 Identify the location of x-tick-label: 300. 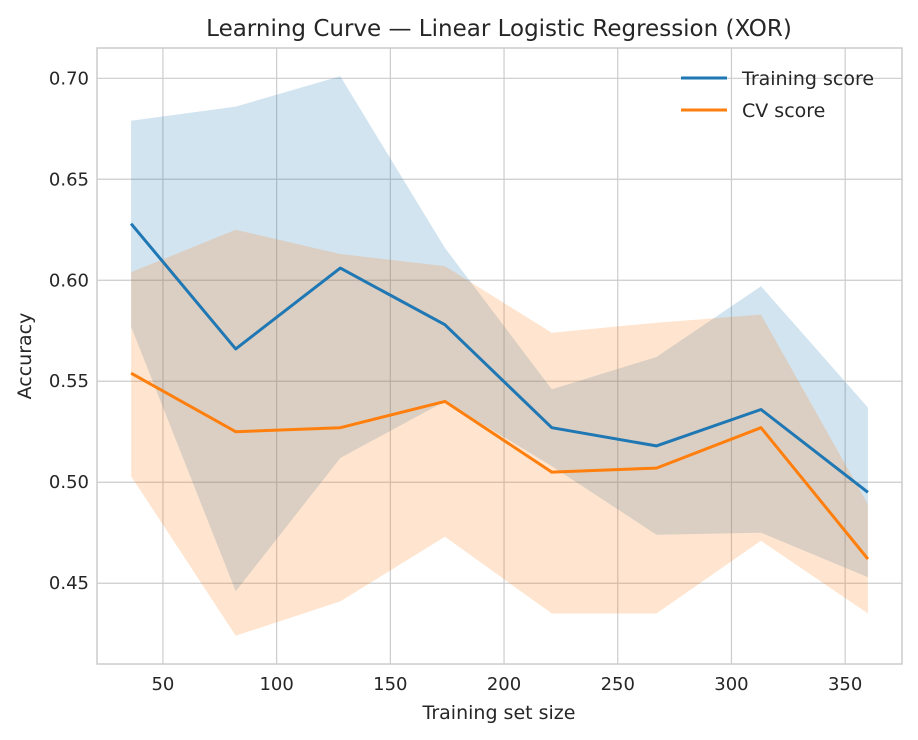
(731, 684).